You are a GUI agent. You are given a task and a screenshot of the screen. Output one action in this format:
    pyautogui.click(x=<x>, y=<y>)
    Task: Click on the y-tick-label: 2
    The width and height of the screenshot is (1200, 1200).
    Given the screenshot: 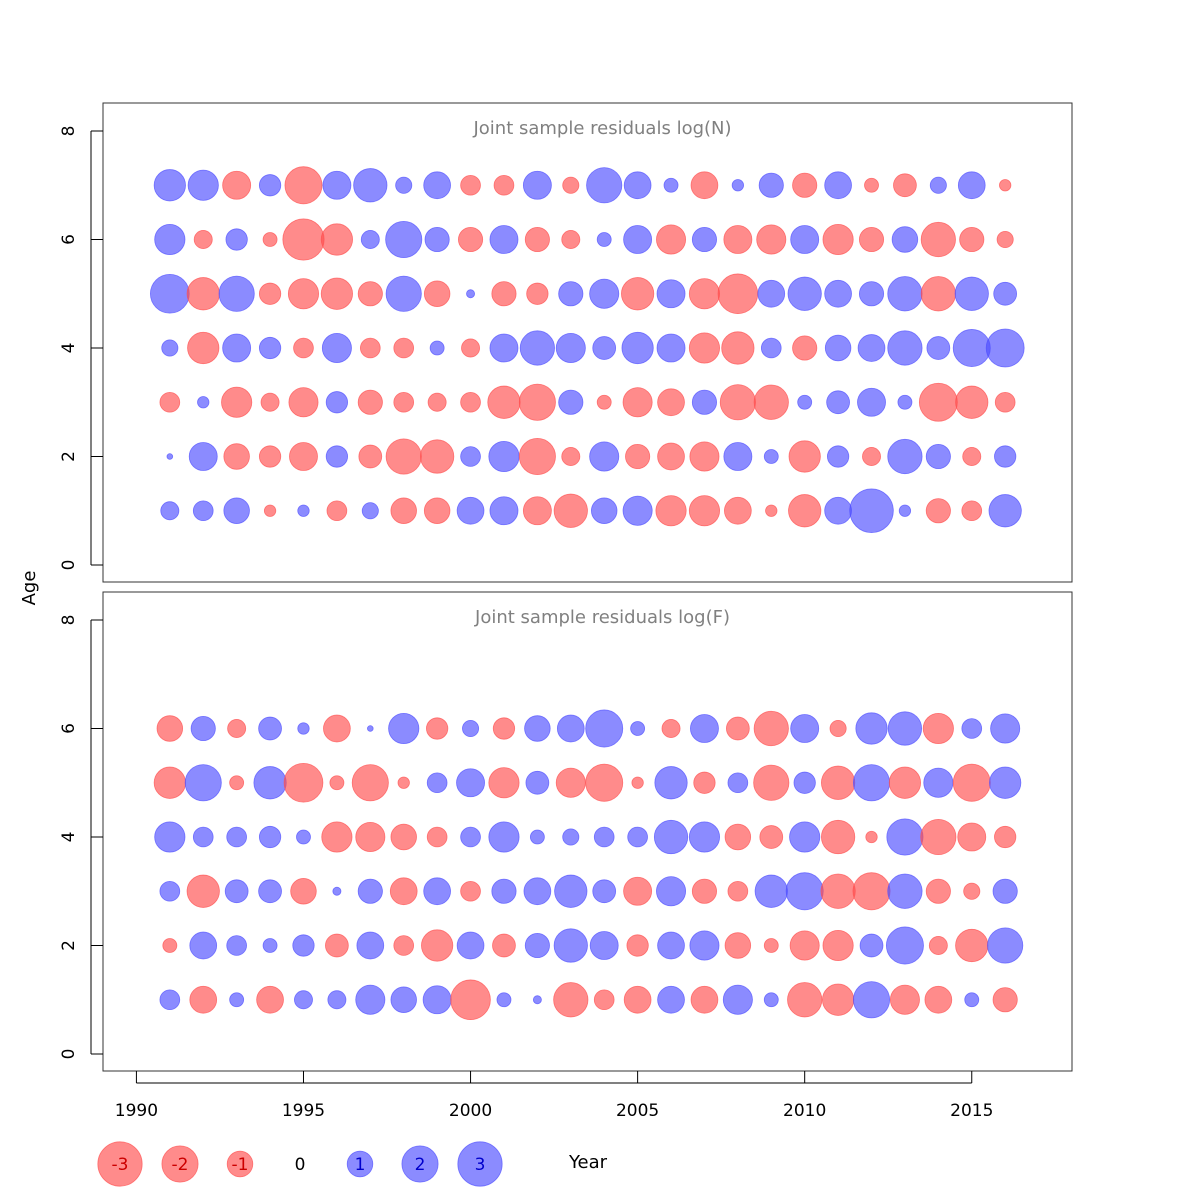 What is the action you would take?
    pyautogui.click(x=69, y=945)
    